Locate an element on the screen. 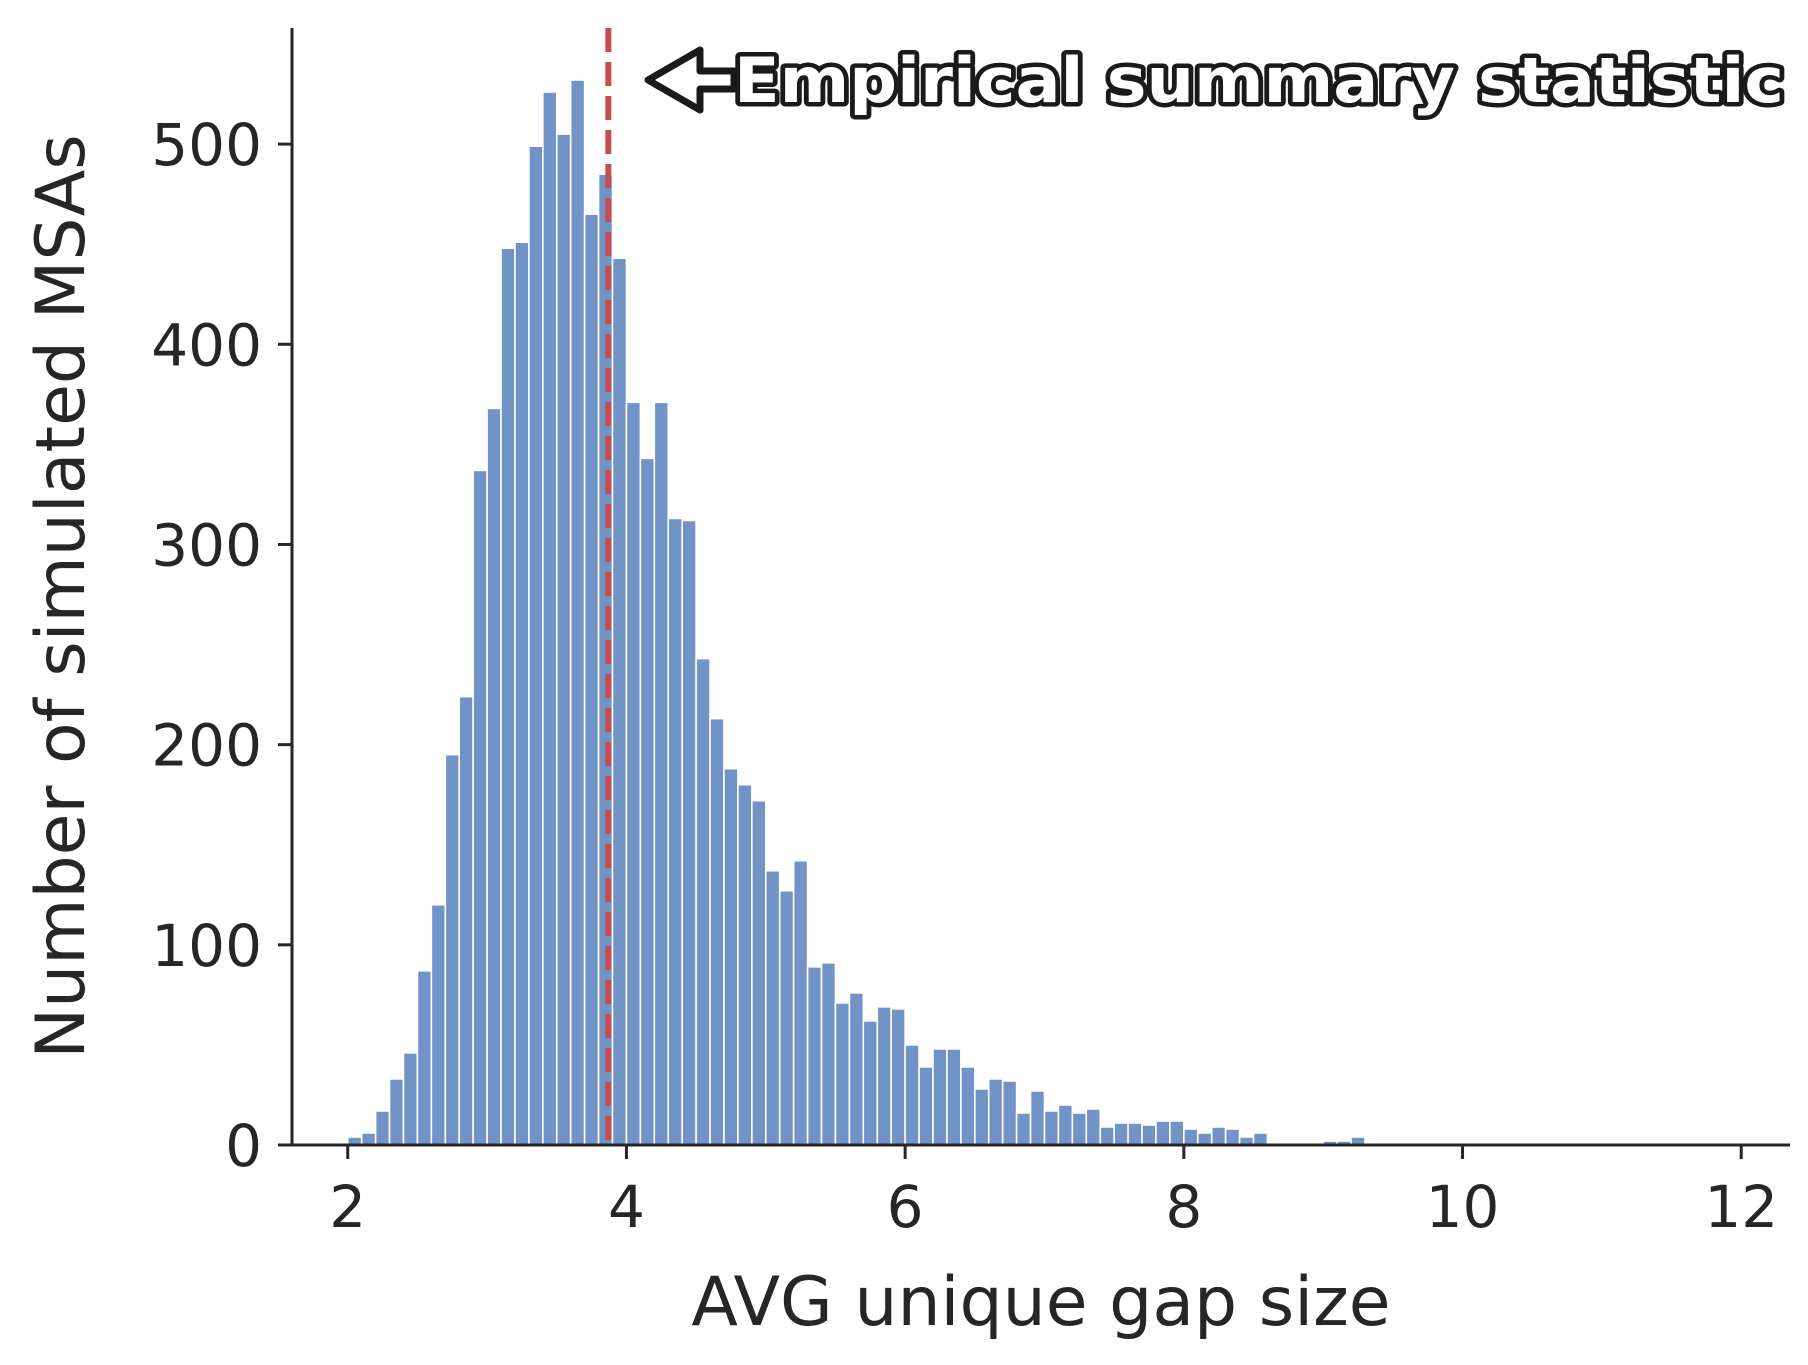 The width and height of the screenshot is (1808, 1365). x-tick-label: 4 is located at coordinates (626, 1207).